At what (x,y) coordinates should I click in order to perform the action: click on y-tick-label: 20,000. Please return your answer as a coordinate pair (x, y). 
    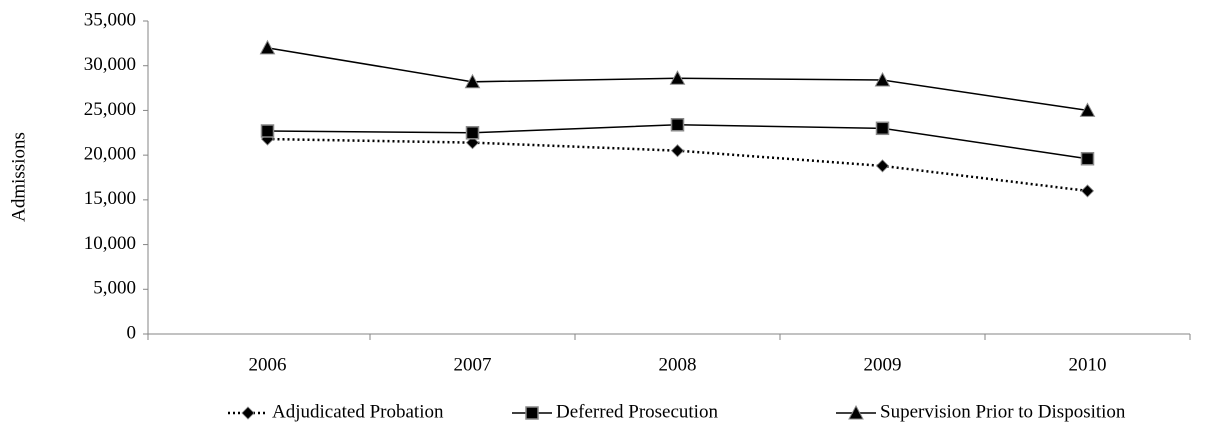
    Looking at the image, I should click on (110, 154).